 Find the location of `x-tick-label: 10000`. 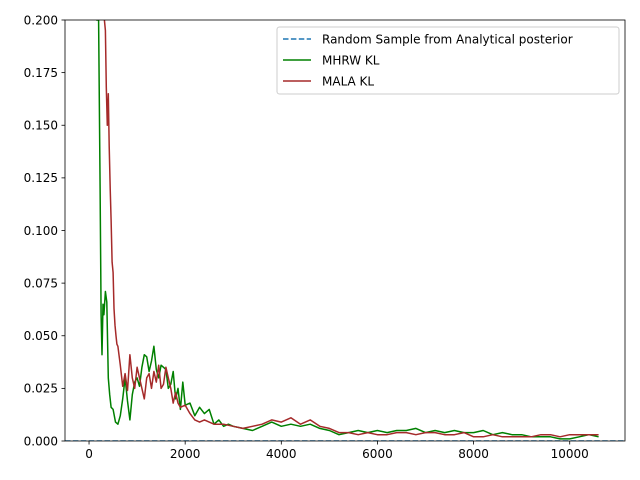

x-tick-label: 10000 is located at coordinates (570, 454).